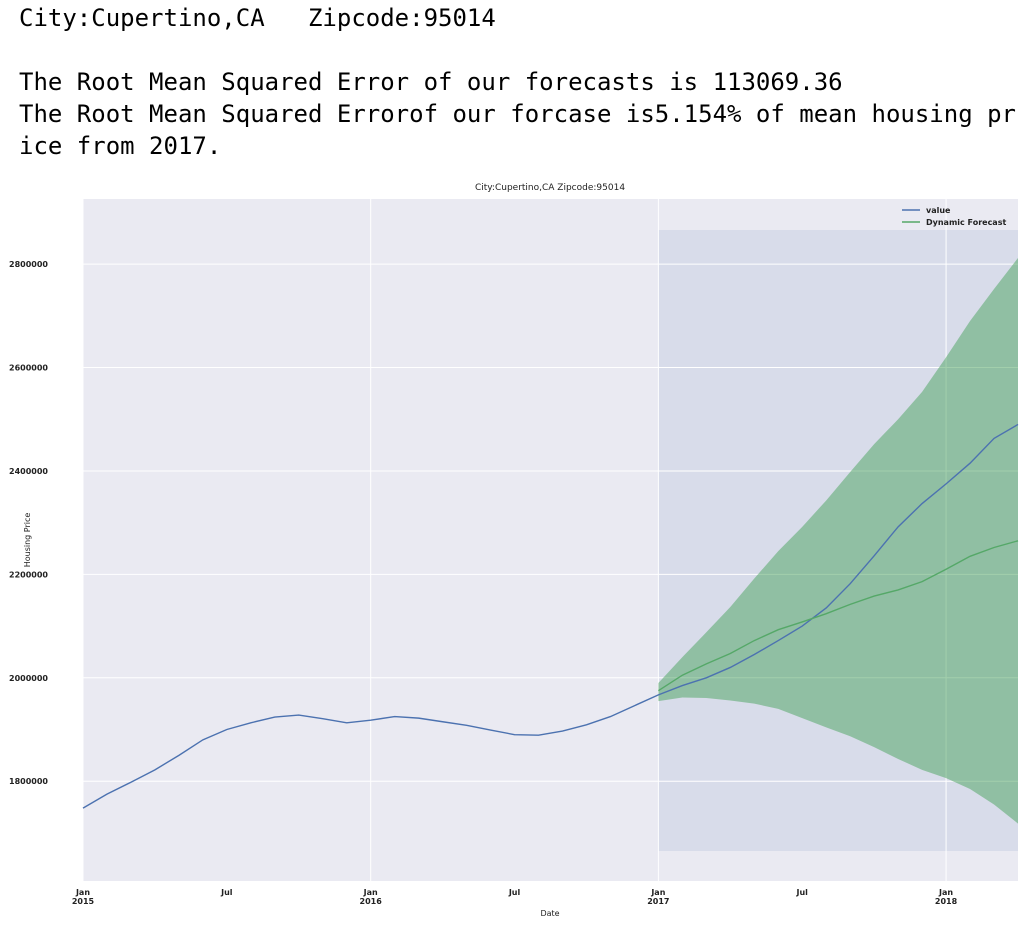  What do you see at coordinates (28, 678) in the screenshot?
I see `y-tick-label: 2000000` at bounding box center [28, 678].